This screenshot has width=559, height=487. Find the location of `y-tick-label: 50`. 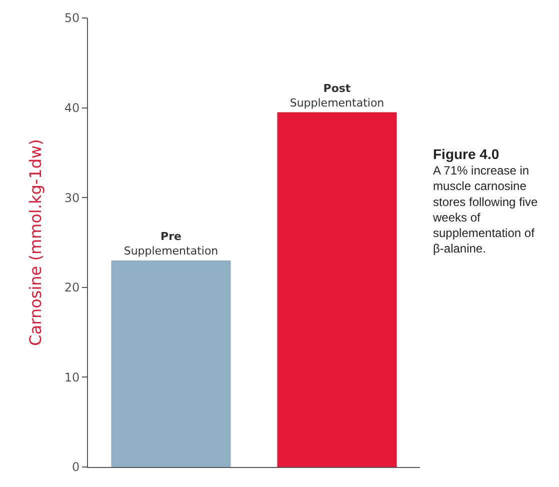

y-tick-label: 50 is located at coordinates (72, 18).